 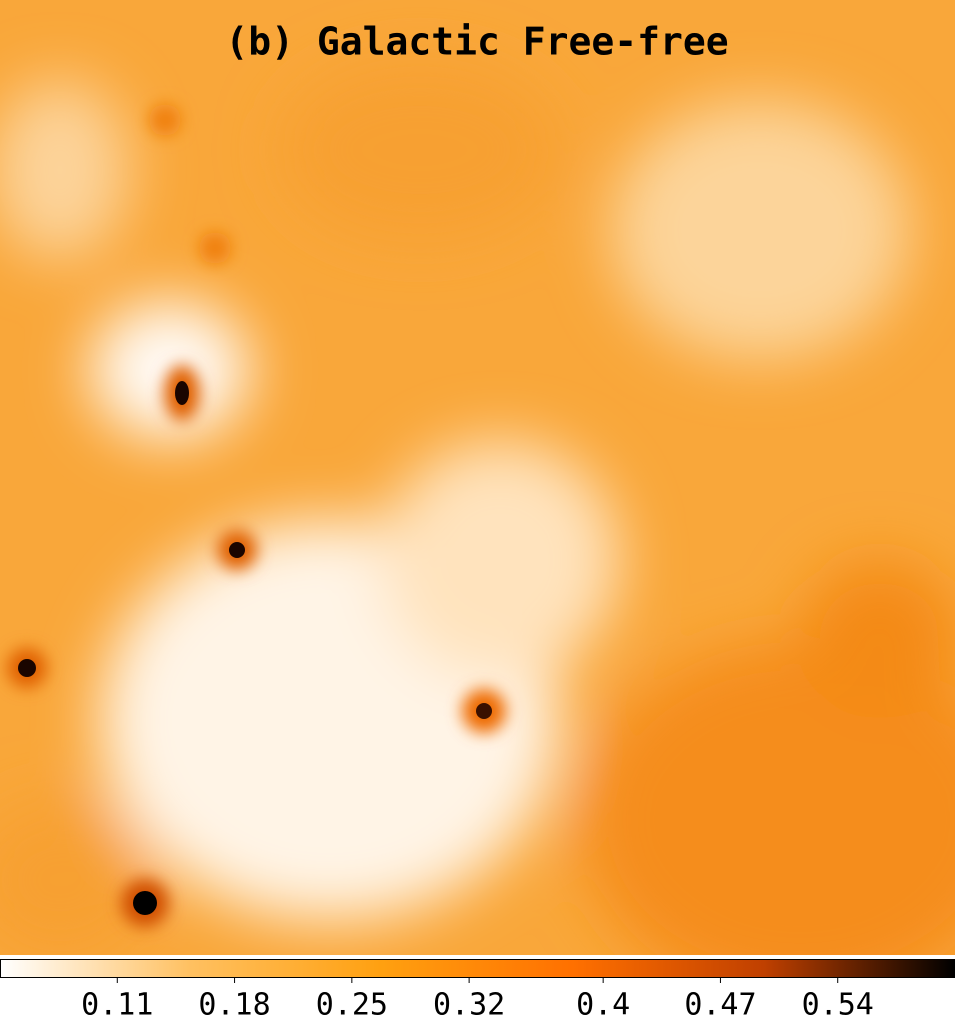 What do you see at coordinates (476, 42) in the screenshot?
I see `chart-title: (b) Galactic Free-free` at bounding box center [476, 42].